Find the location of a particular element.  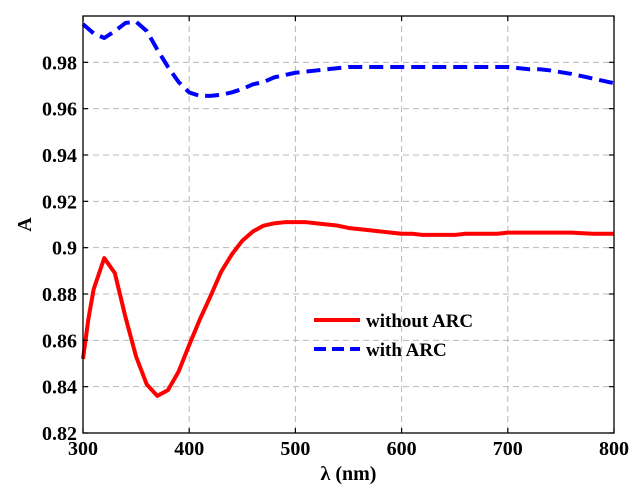

x-tick-label: 400 is located at coordinates (189, 449).